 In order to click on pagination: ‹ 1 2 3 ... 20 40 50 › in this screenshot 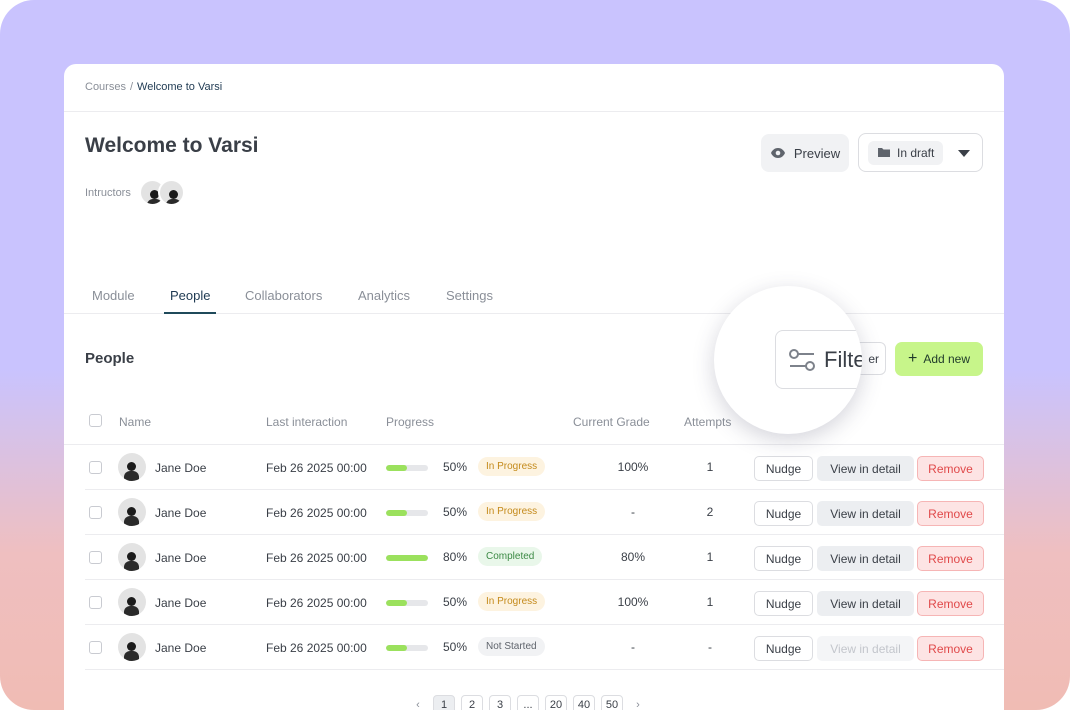, I will do `click(528, 702)`.